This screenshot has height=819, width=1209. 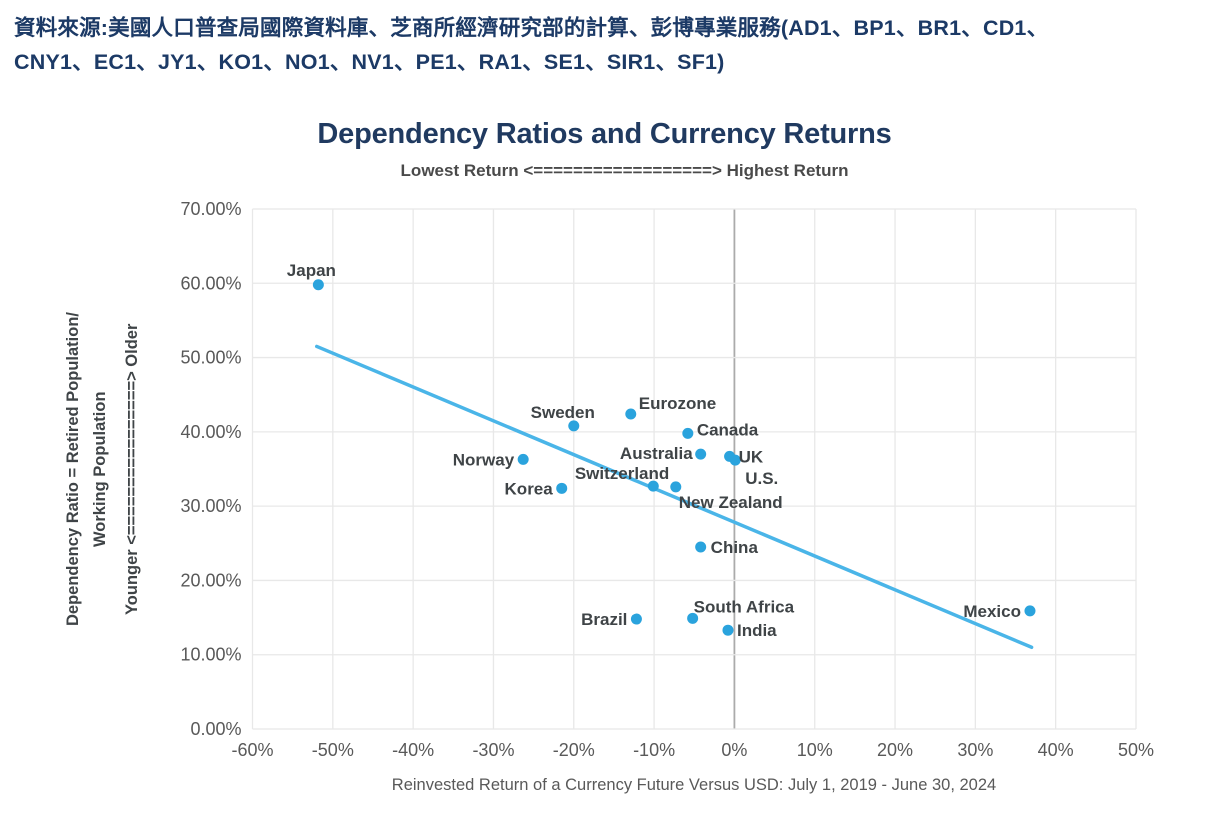 What do you see at coordinates (318, 285) in the screenshot?
I see `data-point-japan` at bounding box center [318, 285].